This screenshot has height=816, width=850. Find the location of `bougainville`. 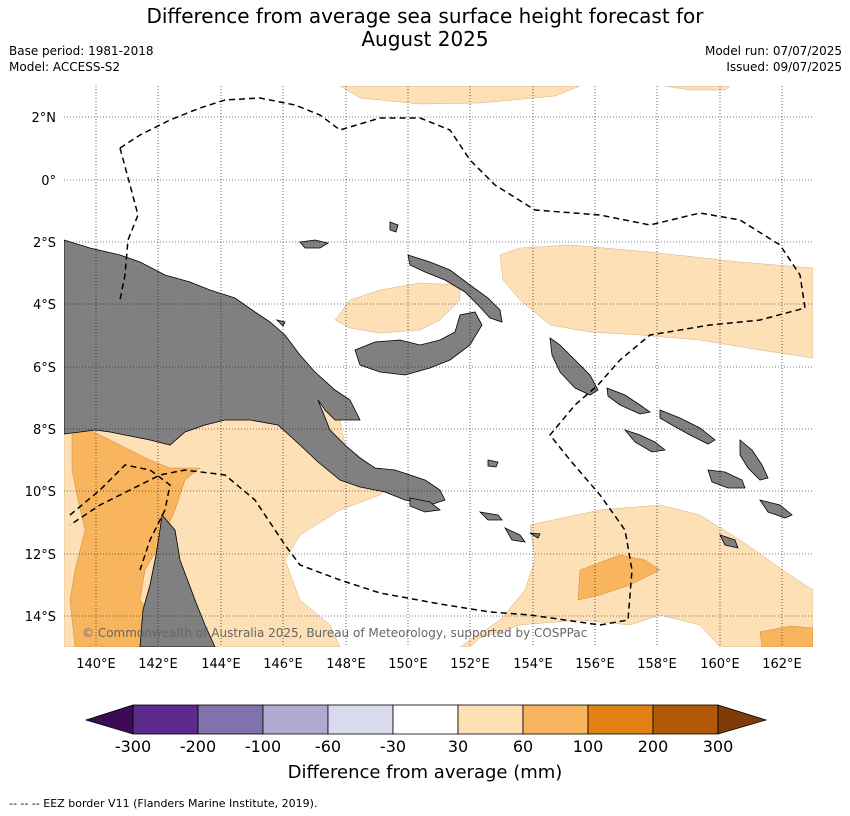

bougainville is located at coordinates (574, 366).